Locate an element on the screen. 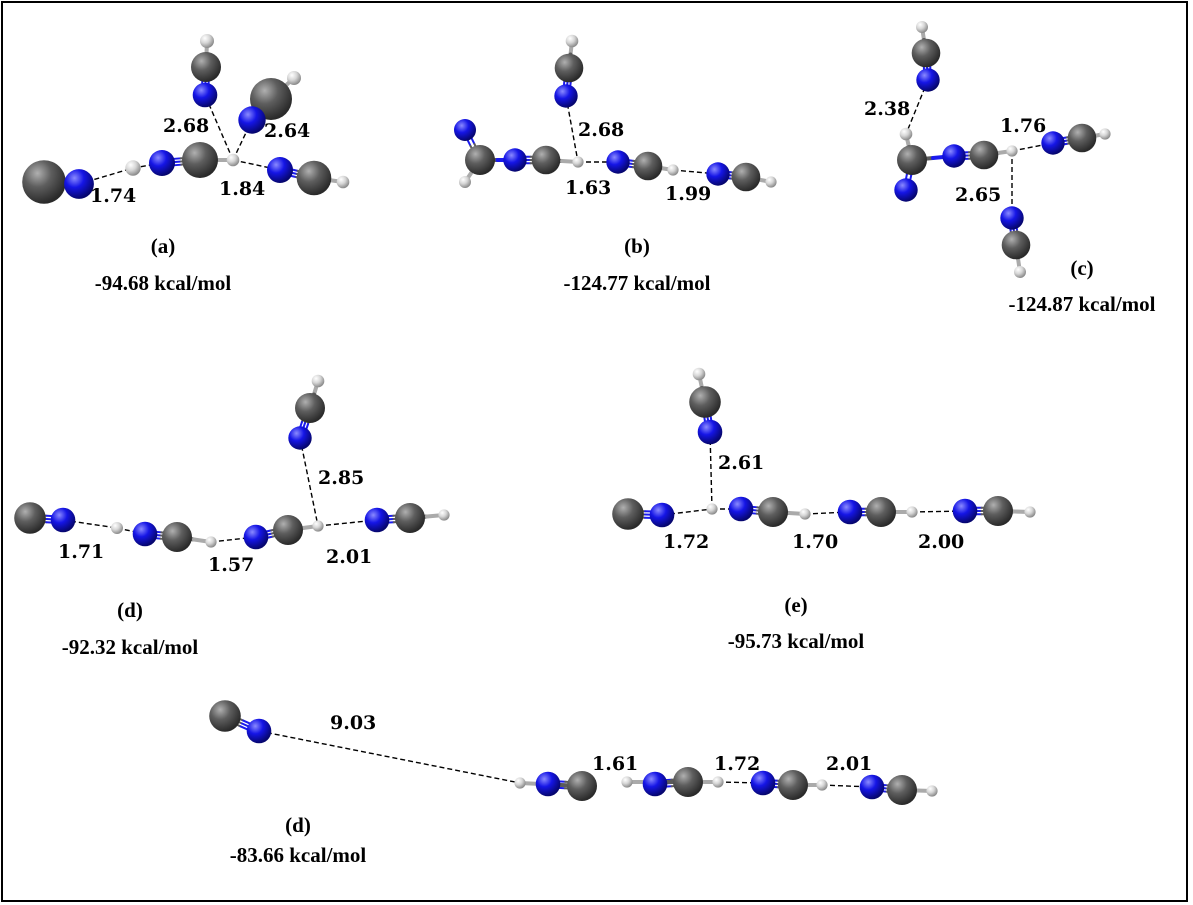  distance-label: 1.72 is located at coordinates (686, 542).